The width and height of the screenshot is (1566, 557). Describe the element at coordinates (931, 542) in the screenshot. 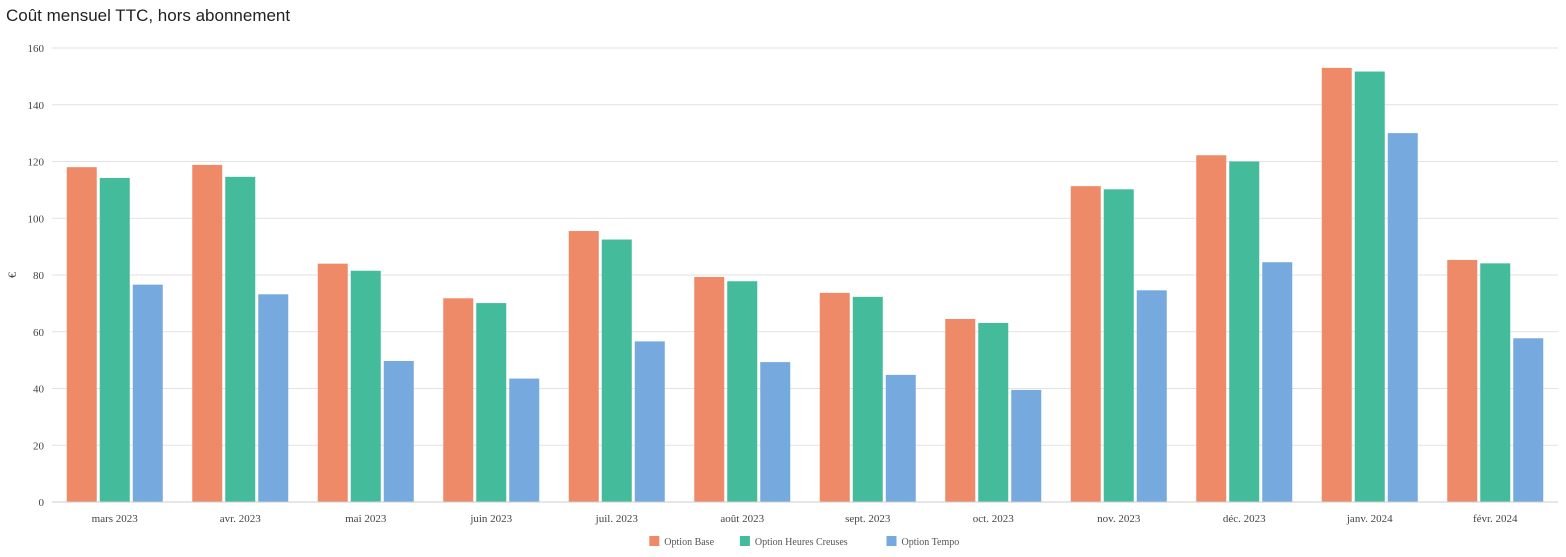

I see `legend-label: Option Tempo` at that location.